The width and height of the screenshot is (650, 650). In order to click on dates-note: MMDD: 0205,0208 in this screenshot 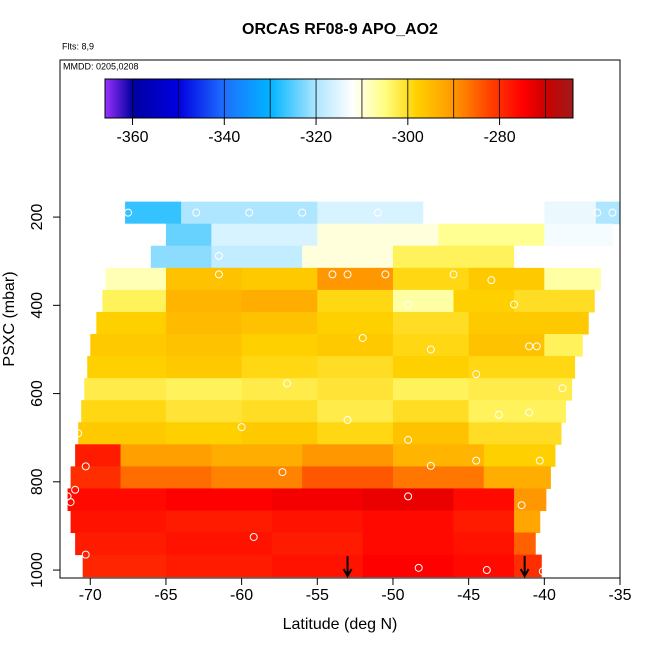, I will do `click(101, 66)`.